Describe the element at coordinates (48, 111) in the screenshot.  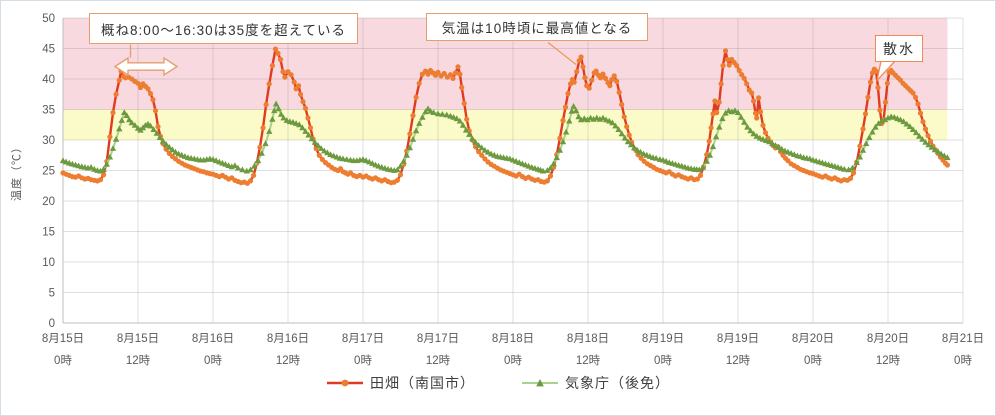
I see `y-tick-label: 35` at that location.